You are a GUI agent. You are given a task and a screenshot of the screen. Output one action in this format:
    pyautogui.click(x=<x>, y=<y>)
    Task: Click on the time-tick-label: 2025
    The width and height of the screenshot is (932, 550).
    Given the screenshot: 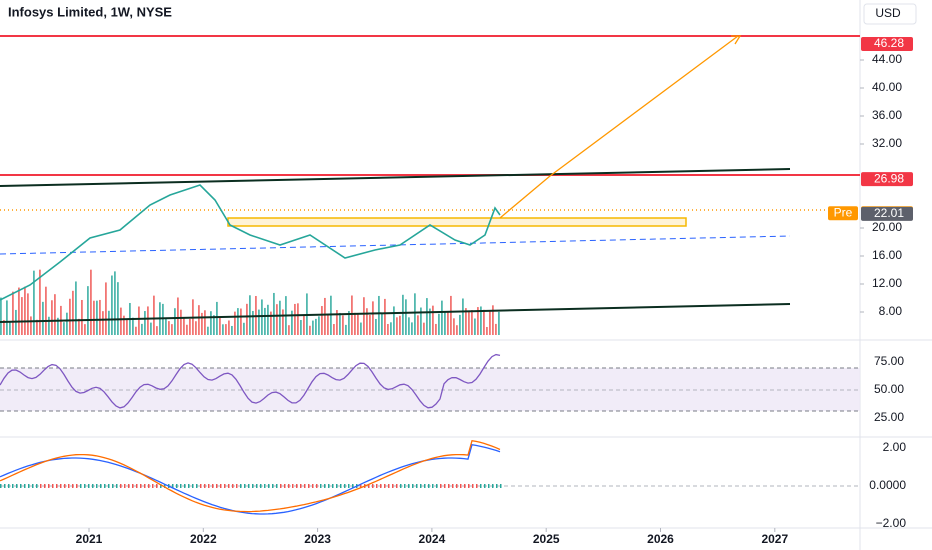 What is the action you would take?
    pyautogui.click(x=546, y=539)
    